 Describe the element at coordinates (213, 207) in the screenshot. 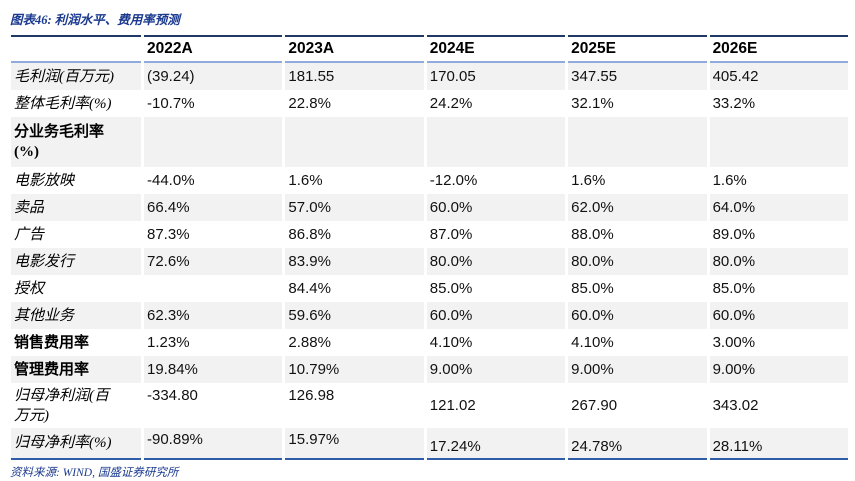

I see `table-cell: 66.4%` at that location.